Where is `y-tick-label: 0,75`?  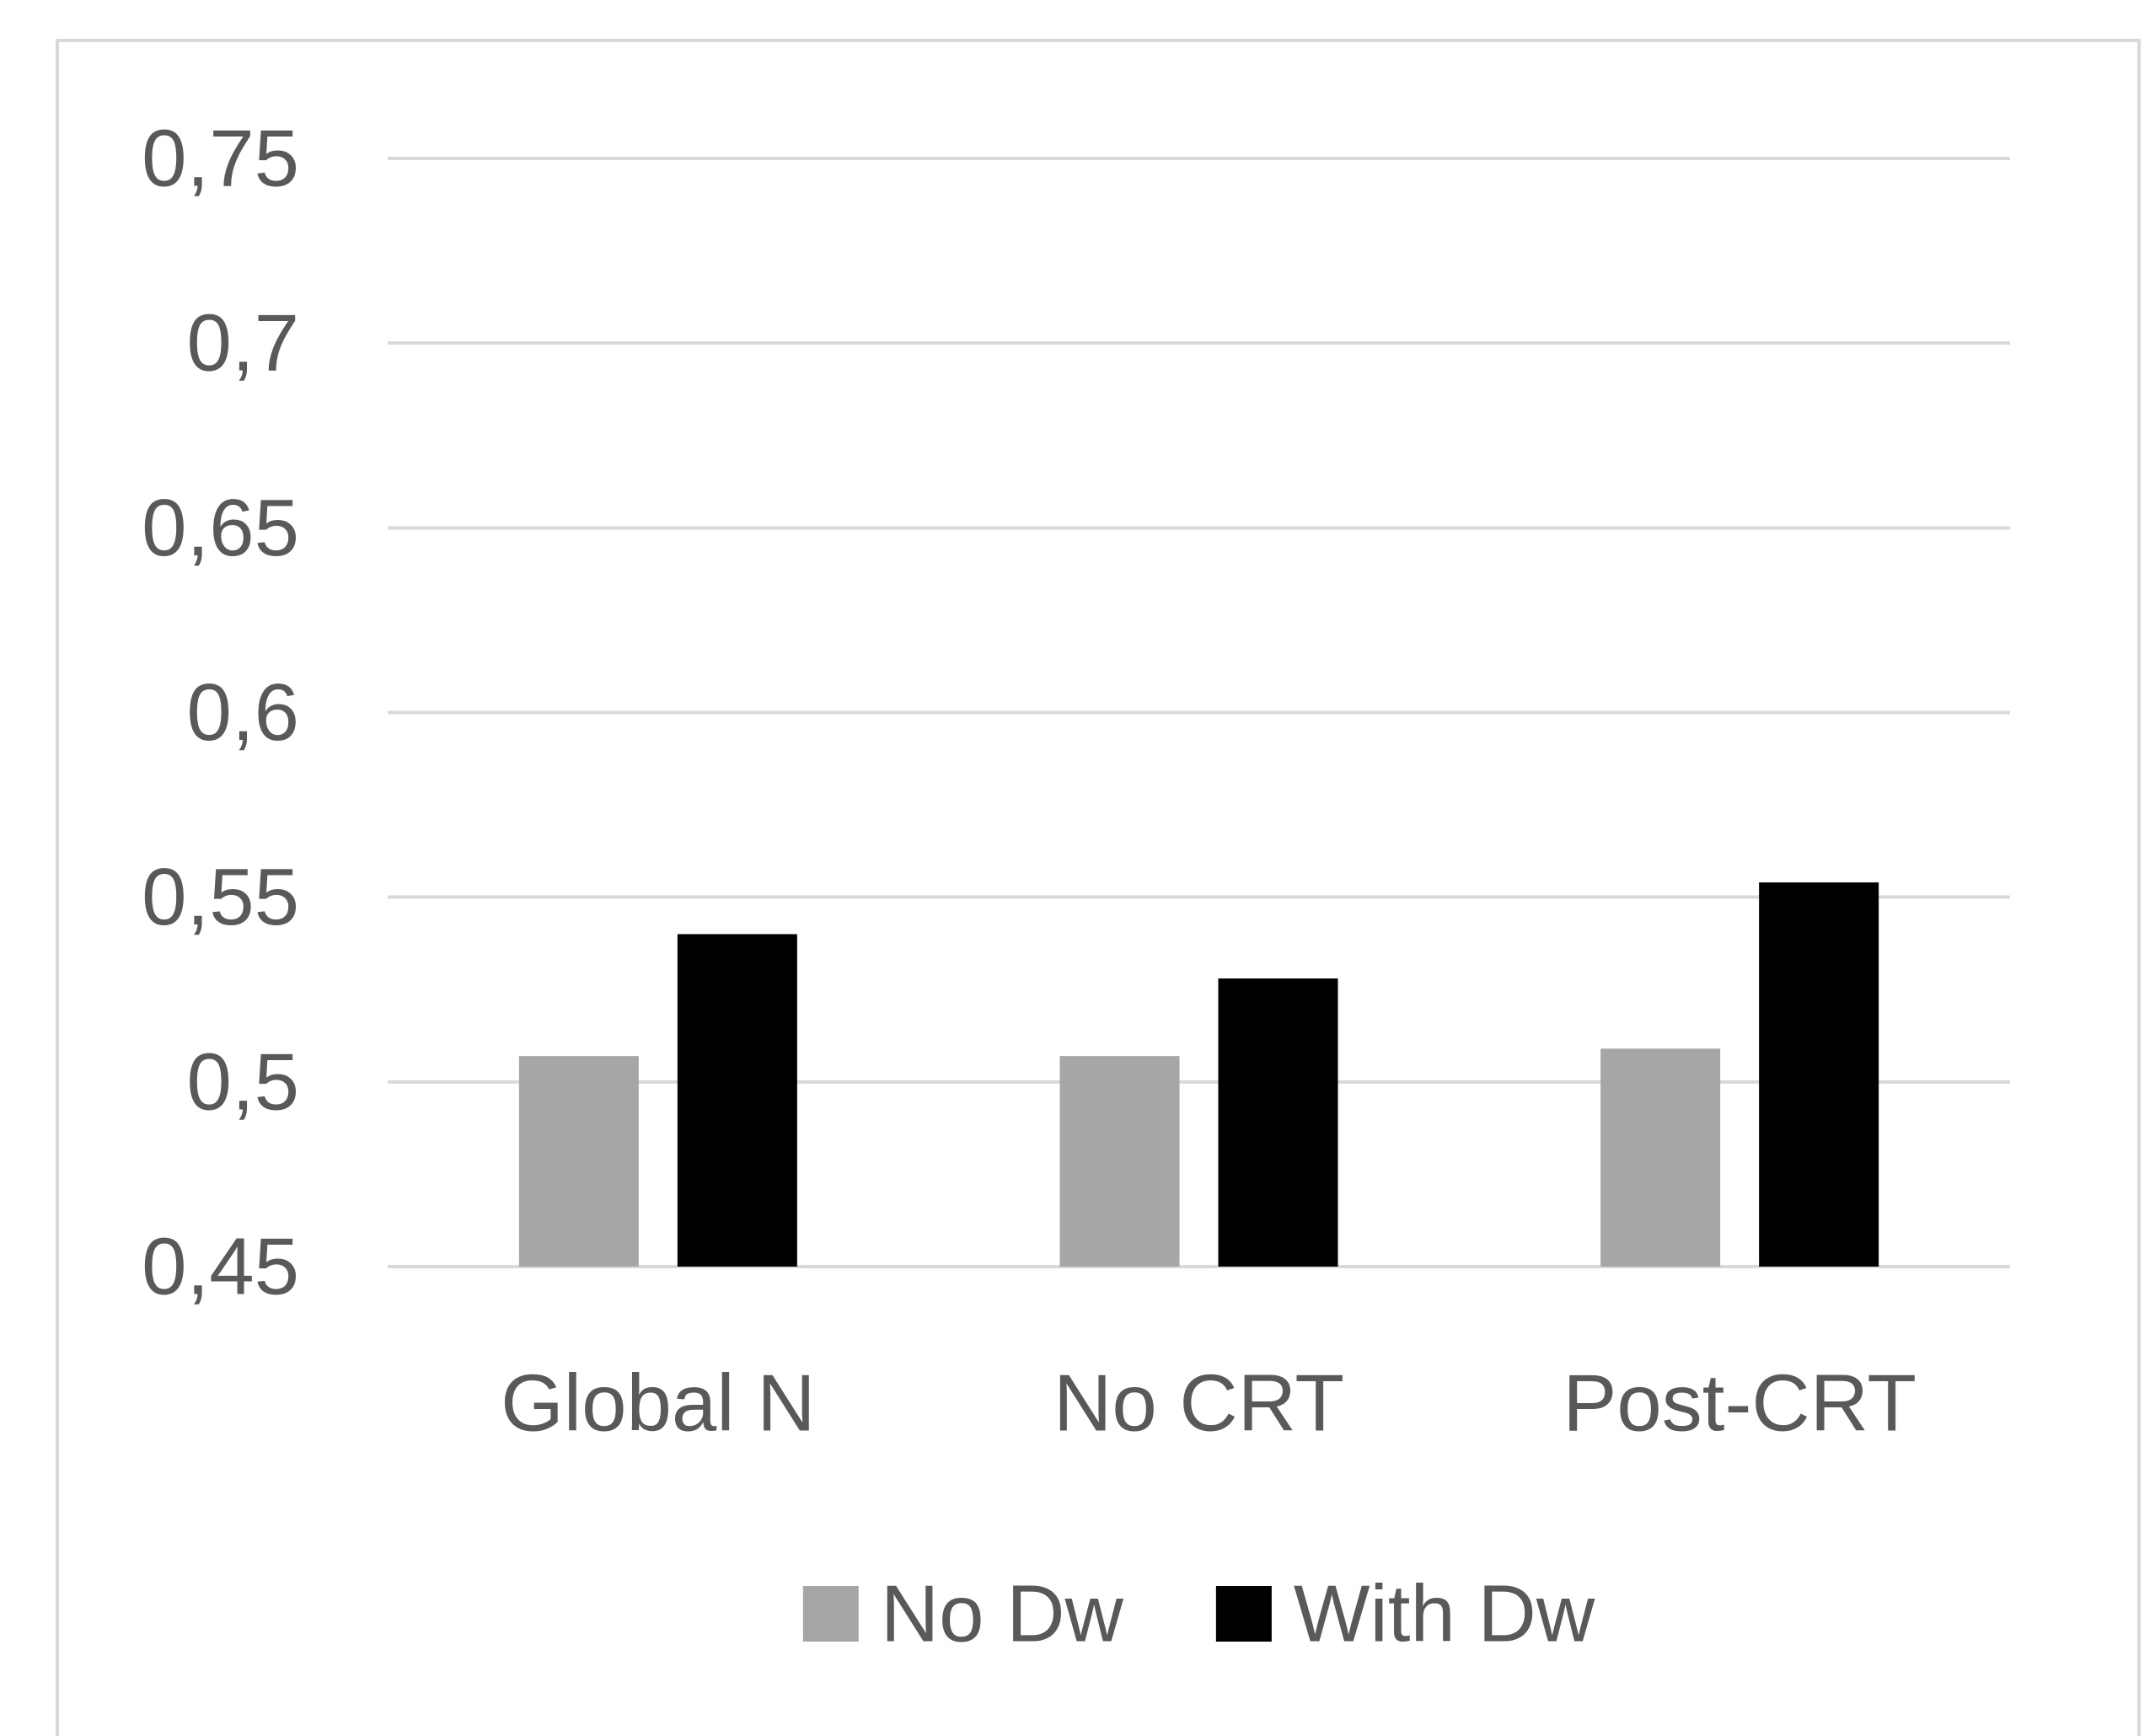
y-tick-label: 0,75 is located at coordinates (220, 159).